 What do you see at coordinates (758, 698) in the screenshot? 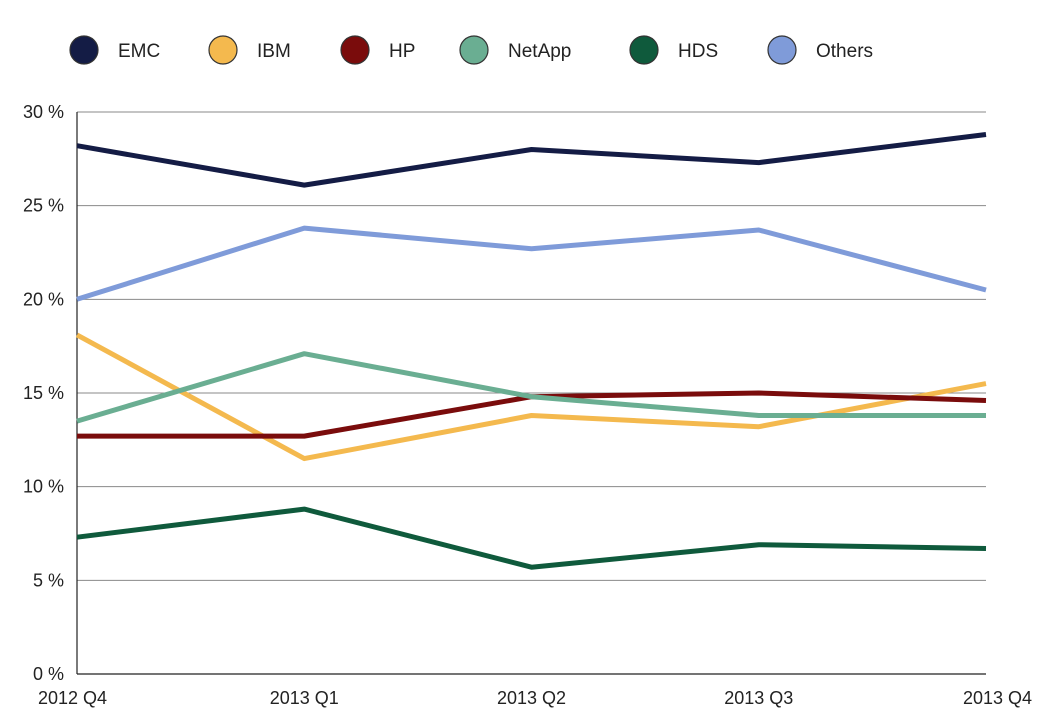
I see `x-tick-label: 2013 Q3` at bounding box center [758, 698].